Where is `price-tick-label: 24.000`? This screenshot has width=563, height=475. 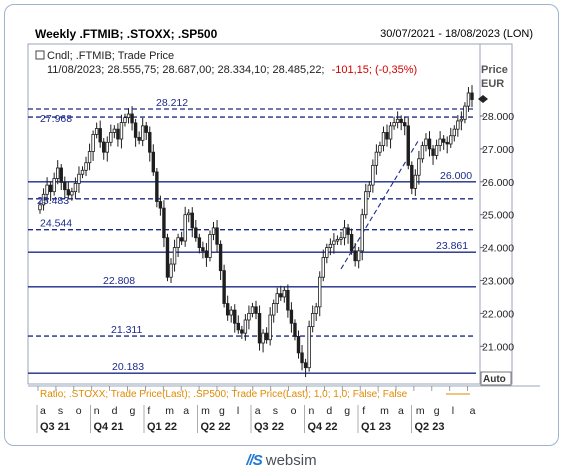 price-tick-label: 24.000 is located at coordinates (498, 249).